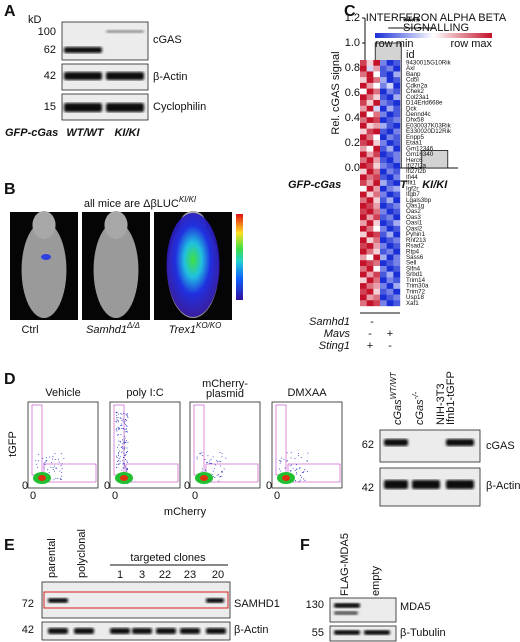 The image size is (520, 642). What do you see at coordinates (334, 346) in the screenshot?
I see `condition-name: Sting1` at bounding box center [334, 346].